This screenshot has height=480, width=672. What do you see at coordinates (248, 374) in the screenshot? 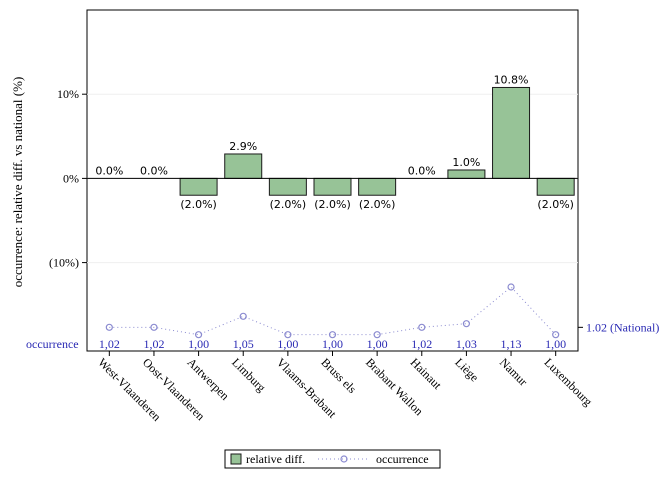
I see `category-label: Limburg` at bounding box center [248, 374].